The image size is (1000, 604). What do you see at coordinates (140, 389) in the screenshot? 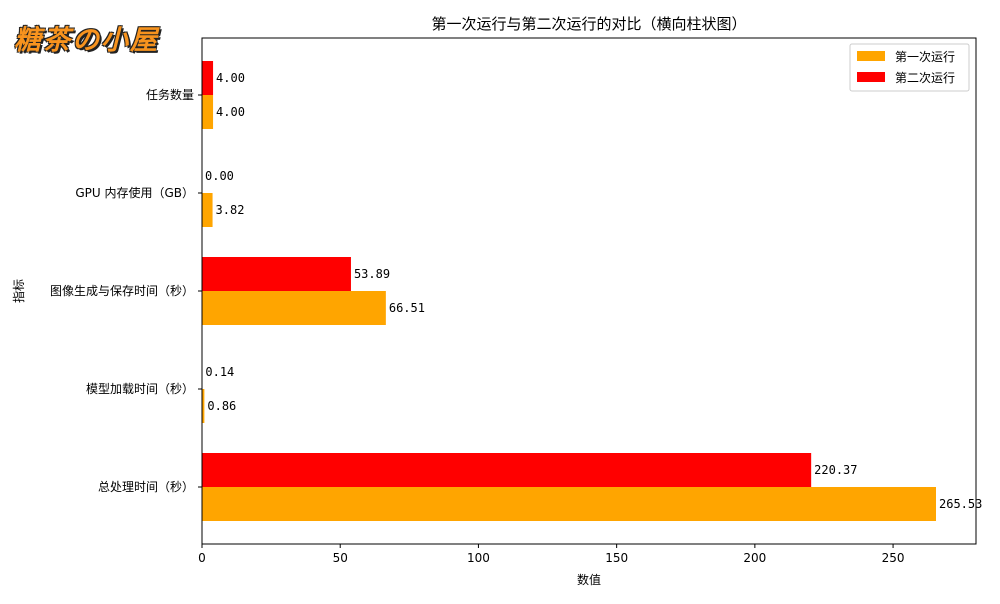
I see `y-tick-label-1: 模型加载时间（秒）` at bounding box center [140, 389].